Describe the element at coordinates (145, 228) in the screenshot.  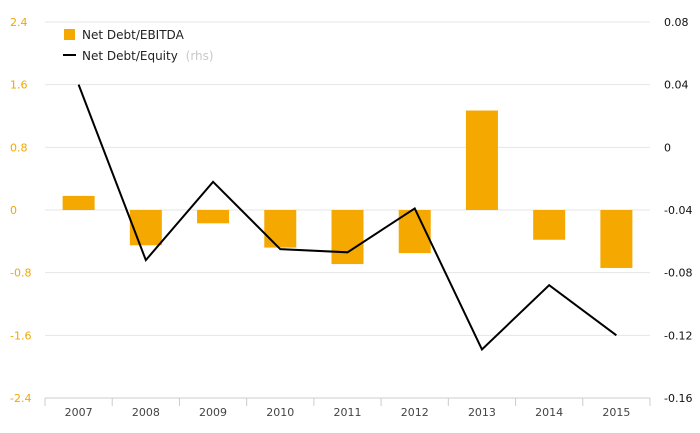
I see `bar-2008` at that location.